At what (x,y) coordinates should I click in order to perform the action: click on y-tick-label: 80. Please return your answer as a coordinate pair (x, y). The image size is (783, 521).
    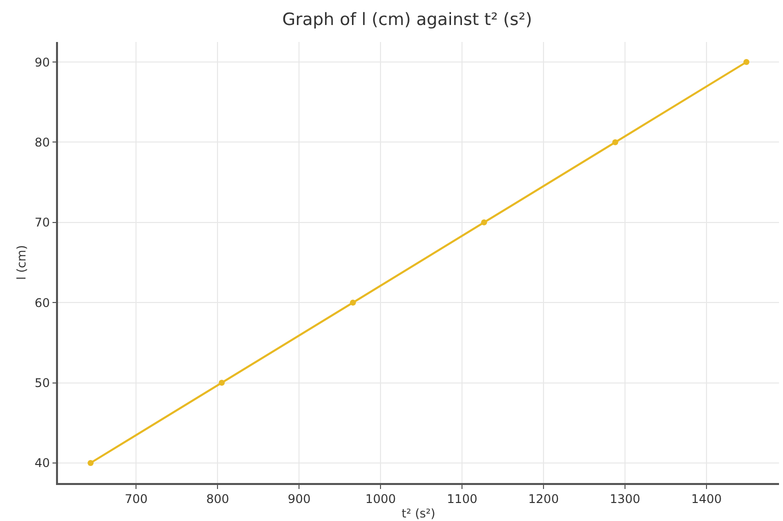
    Looking at the image, I should click on (42, 142).